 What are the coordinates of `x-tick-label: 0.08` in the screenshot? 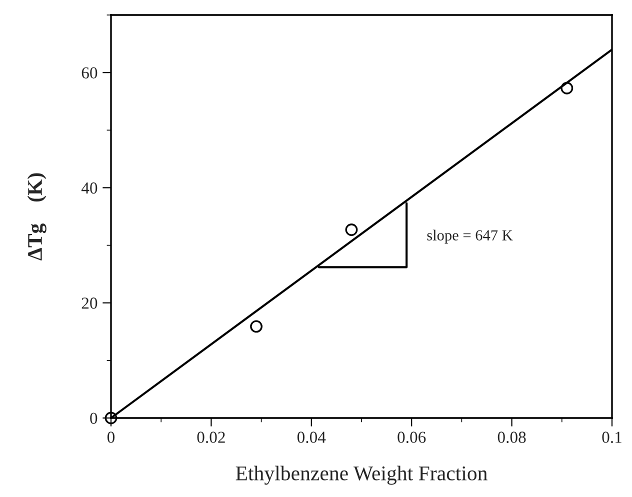 It's located at (512, 437).